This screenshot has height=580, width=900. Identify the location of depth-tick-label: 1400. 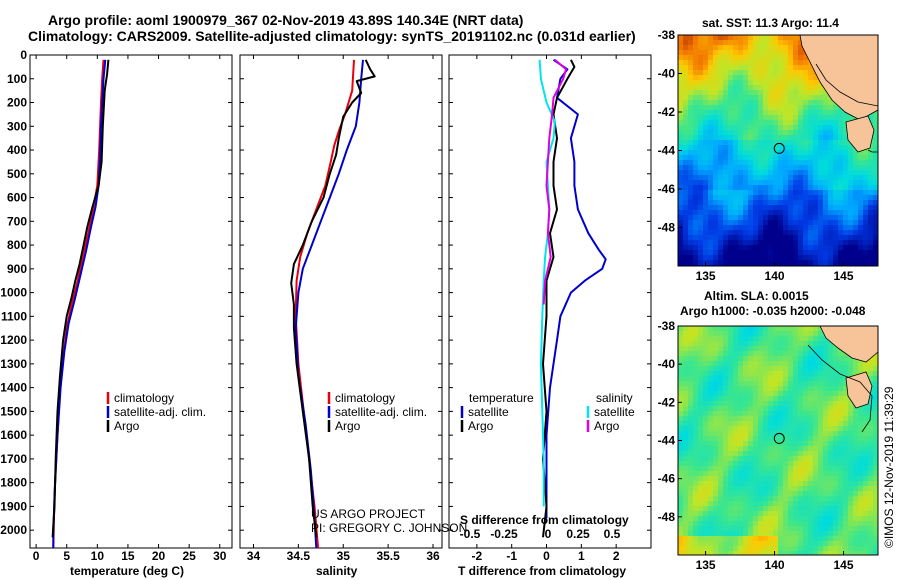
(13, 388).